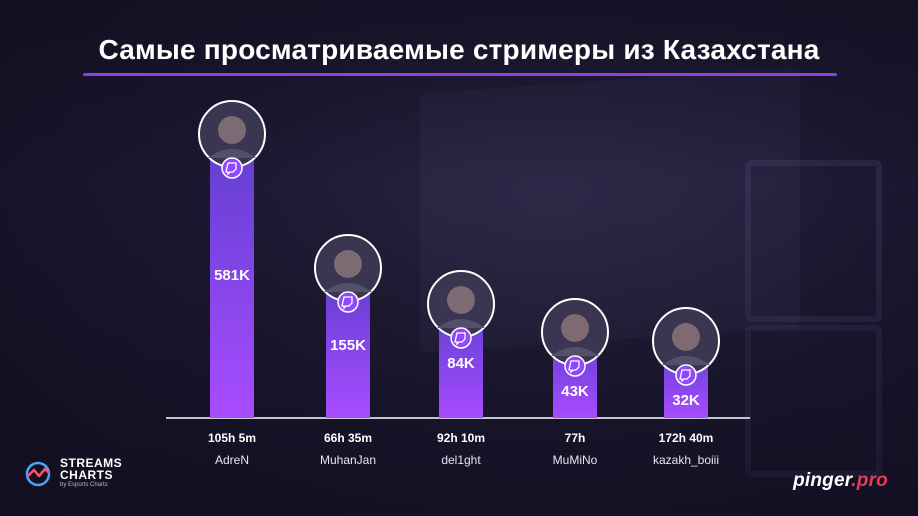 The width and height of the screenshot is (918, 516). I want to click on tick-label: del1ght, so click(461, 460).